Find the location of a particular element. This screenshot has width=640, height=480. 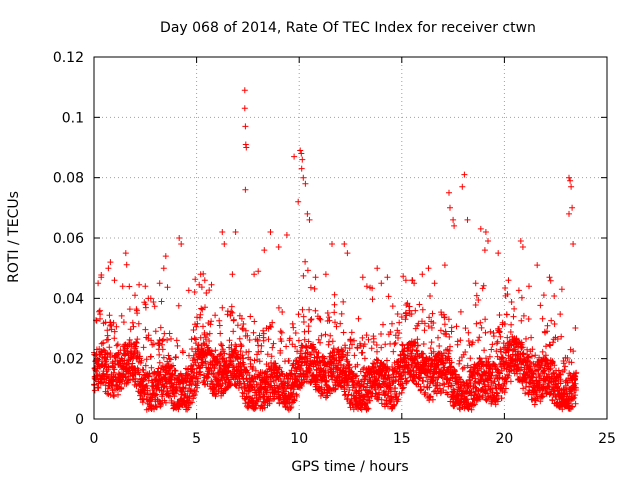

x-tick-label: 15 is located at coordinates (402, 439).